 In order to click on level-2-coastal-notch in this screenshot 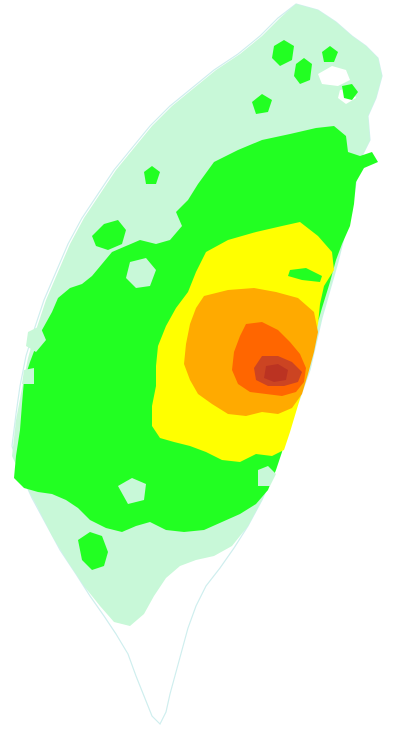, I will do `click(267, 476)`.